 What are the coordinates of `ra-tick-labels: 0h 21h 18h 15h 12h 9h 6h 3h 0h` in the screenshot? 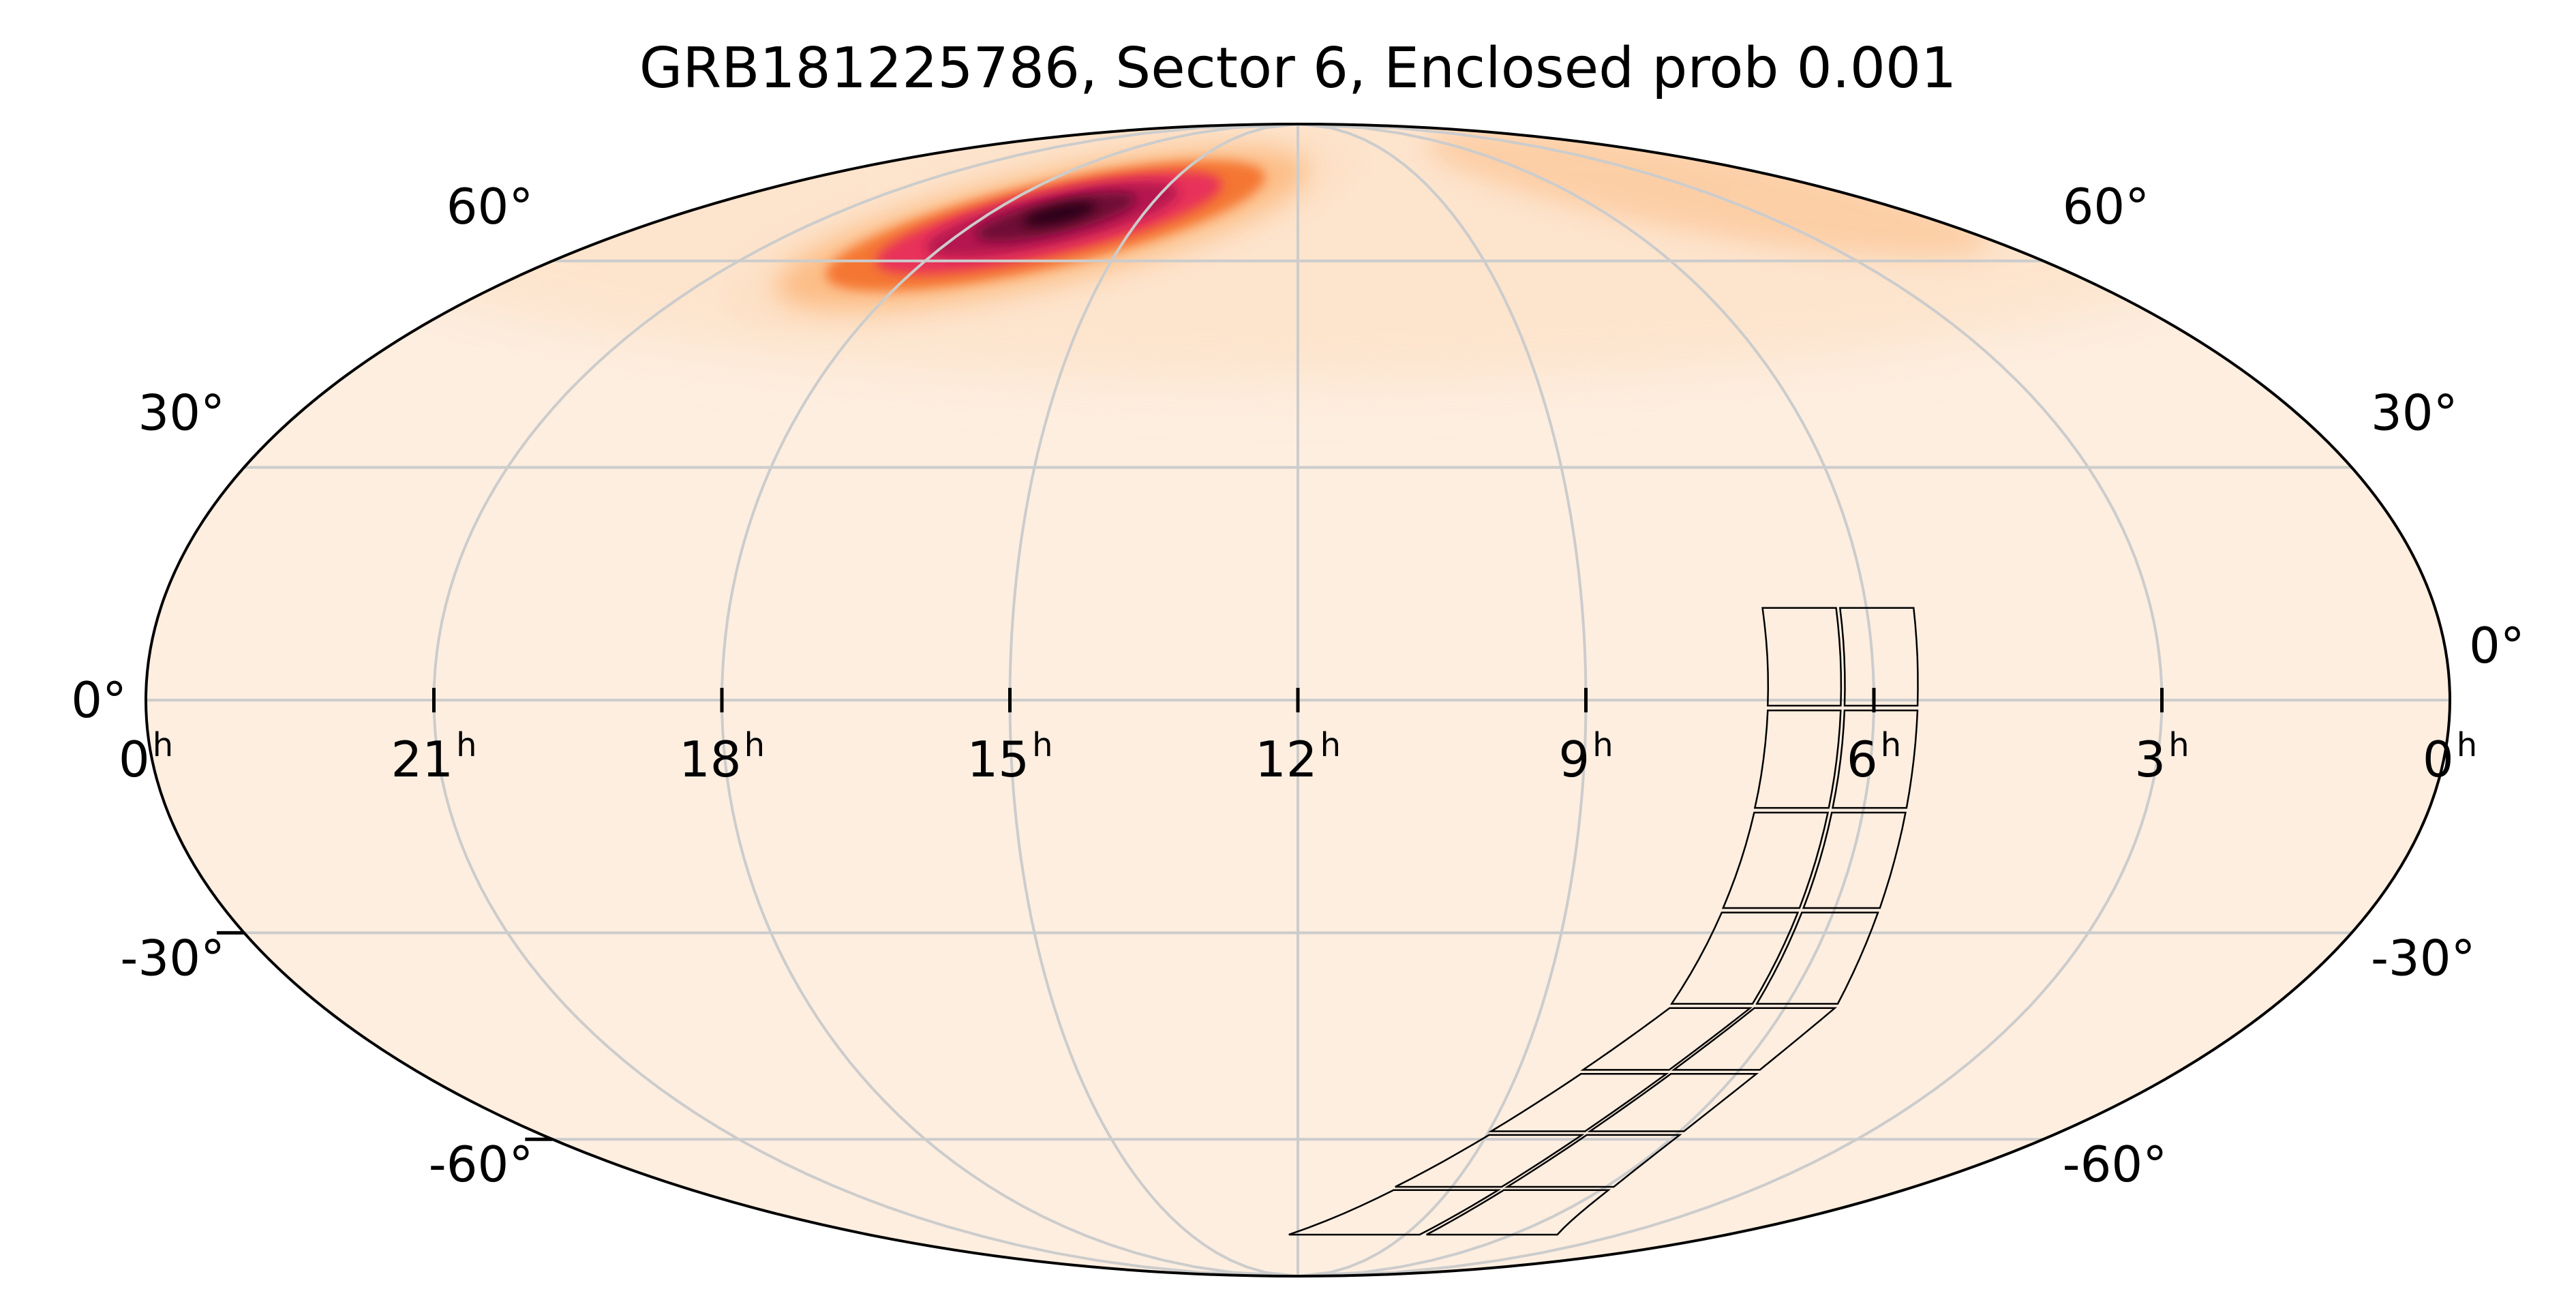 It's located at (1298, 757).